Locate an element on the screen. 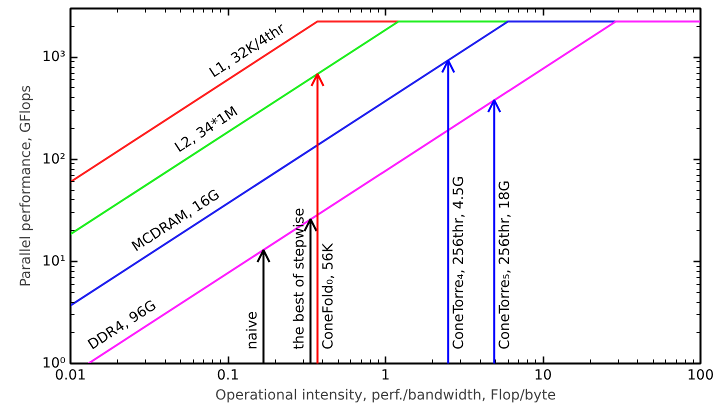  x-tick-label: 10 is located at coordinates (543, 376).